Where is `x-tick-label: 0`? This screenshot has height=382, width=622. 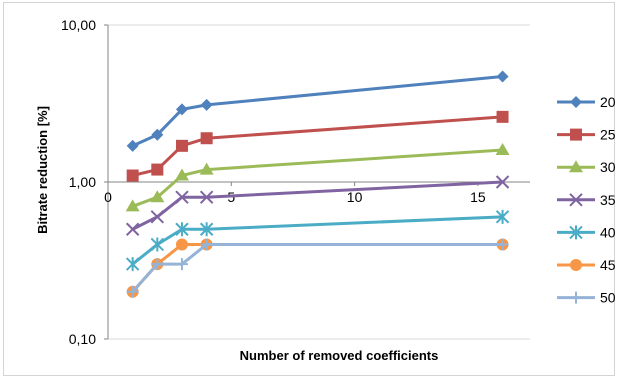
x-tick-label: 0 is located at coordinates (108, 197).